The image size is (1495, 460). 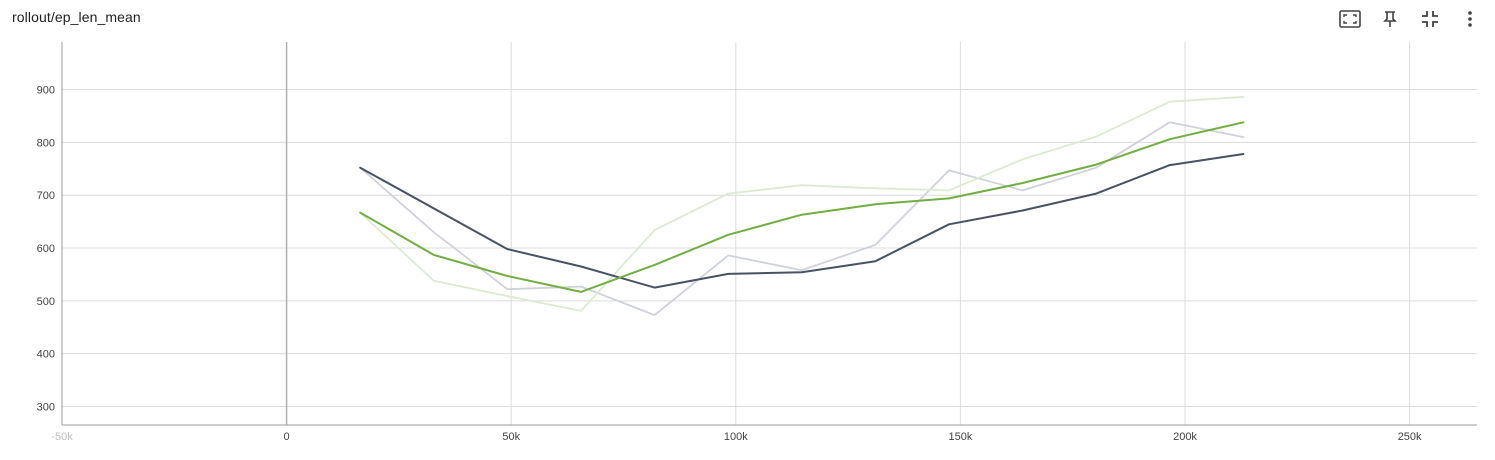 I want to click on collapse-button, so click(x=1430, y=19).